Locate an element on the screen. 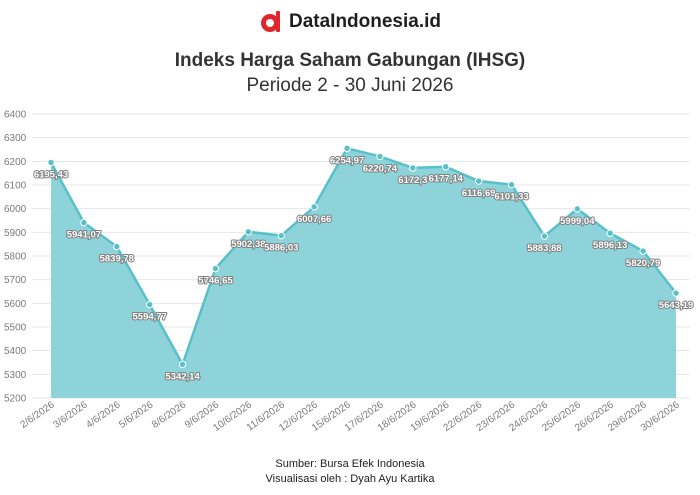  data-label: 5902,38 is located at coordinates (248, 244).